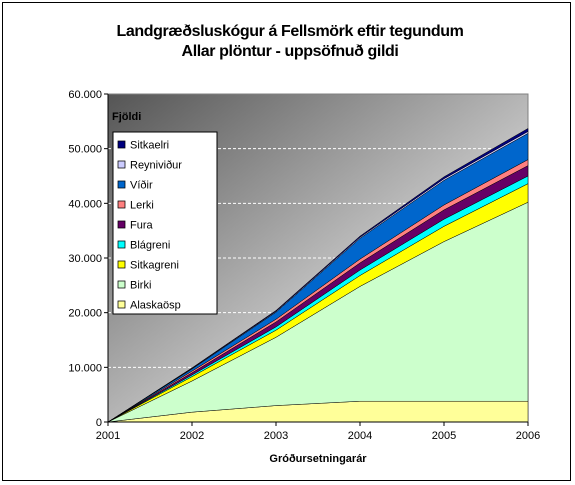  Describe the element at coordinates (528, 436) in the screenshot. I see `x-tick-label: 2006` at that location.